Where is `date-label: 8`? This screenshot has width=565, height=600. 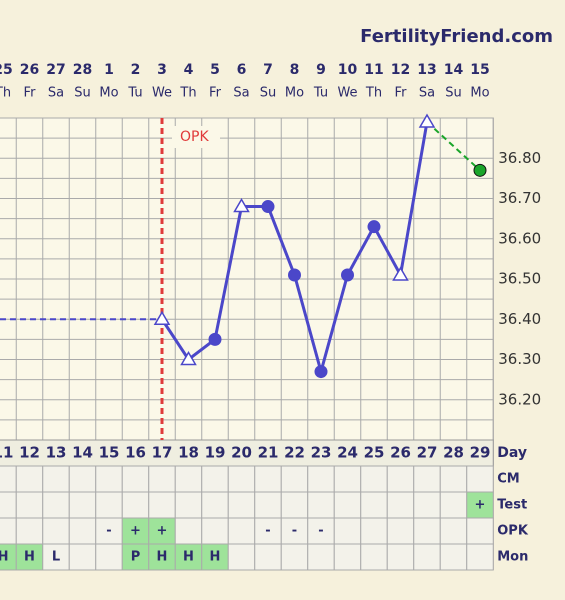
date-label: 8 is located at coordinates (295, 70).